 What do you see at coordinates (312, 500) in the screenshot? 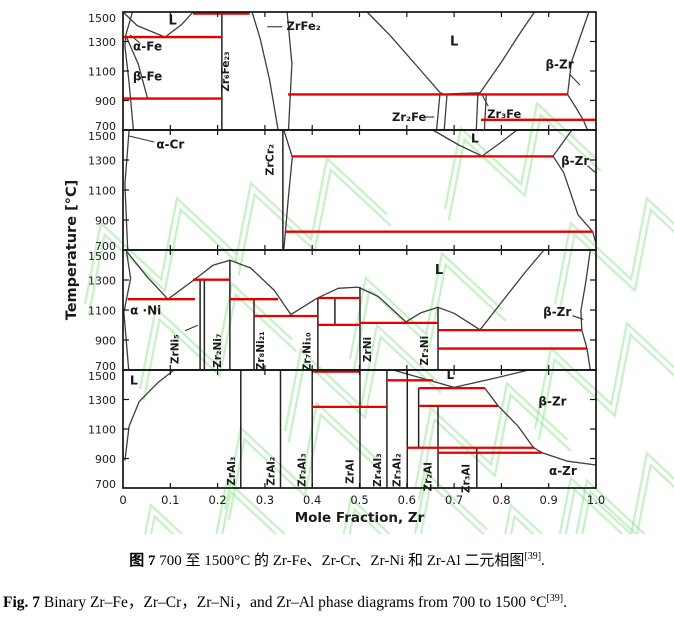
I see `x-tick-label: 0.4` at bounding box center [312, 500].